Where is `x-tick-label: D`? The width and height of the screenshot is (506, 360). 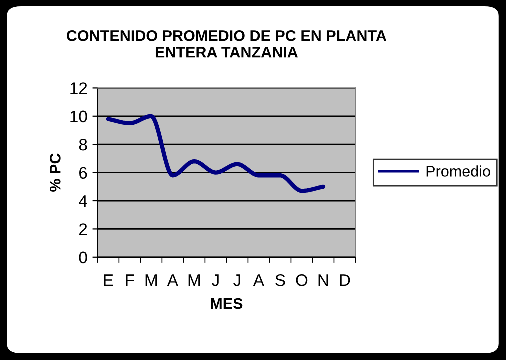 x-tick-label: D is located at coordinates (345, 280).